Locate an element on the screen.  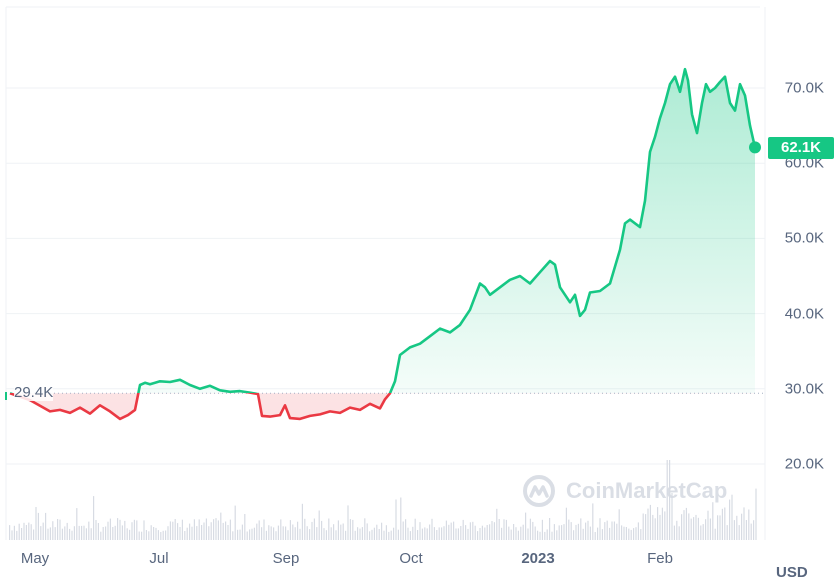
coinmarketcap-watermark: CoinMarketCap is located at coordinates (624, 491).